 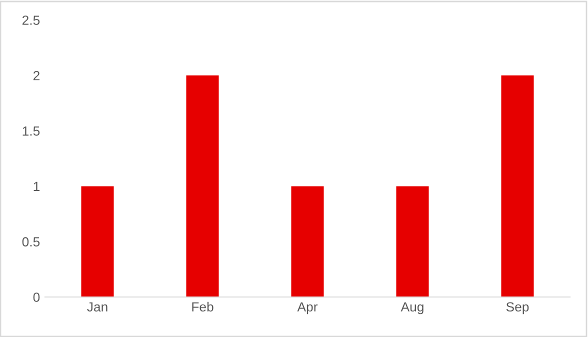 I want to click on x-tick-label: Aug, so click(x=412, y=308).